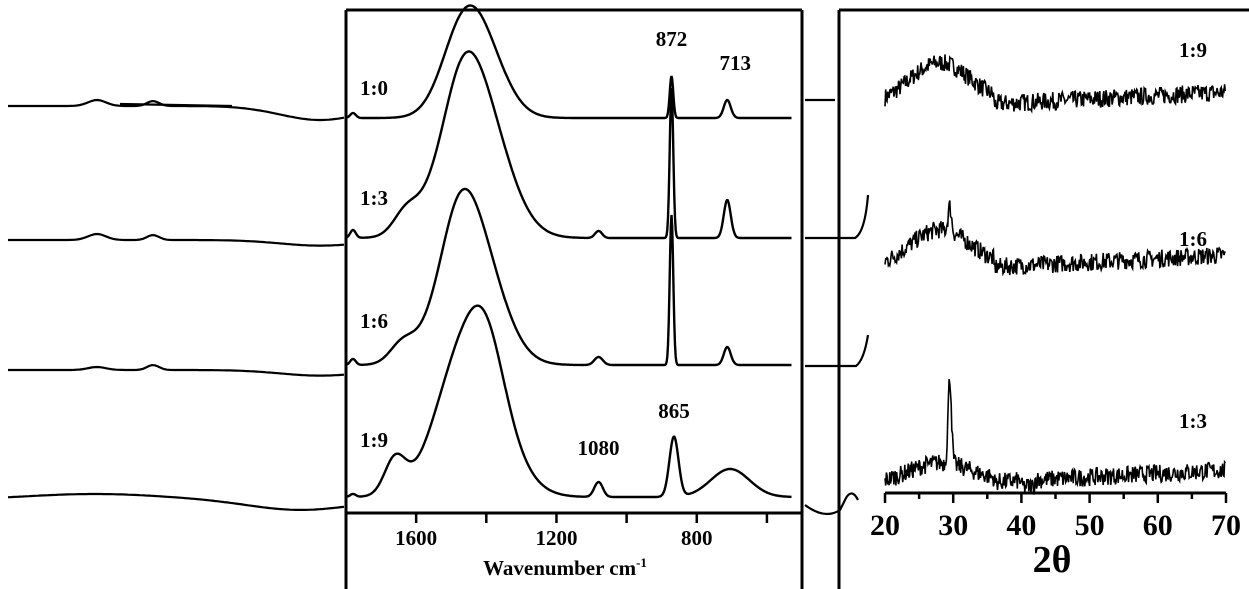 This screenshot has height=589, width=1249. Describe the element at coordinates (374, 88) in the screenshot. I see `ftir-series-label: 1:0` at that location.